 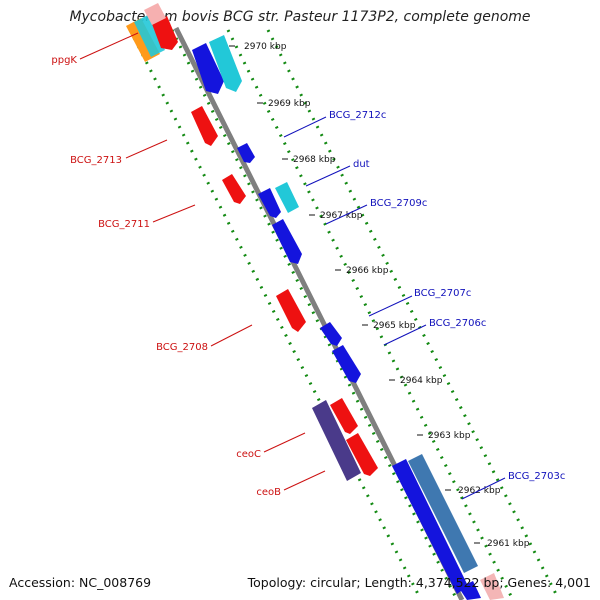 I want to click on gene-2703-blue, so click(x=430, y=526).